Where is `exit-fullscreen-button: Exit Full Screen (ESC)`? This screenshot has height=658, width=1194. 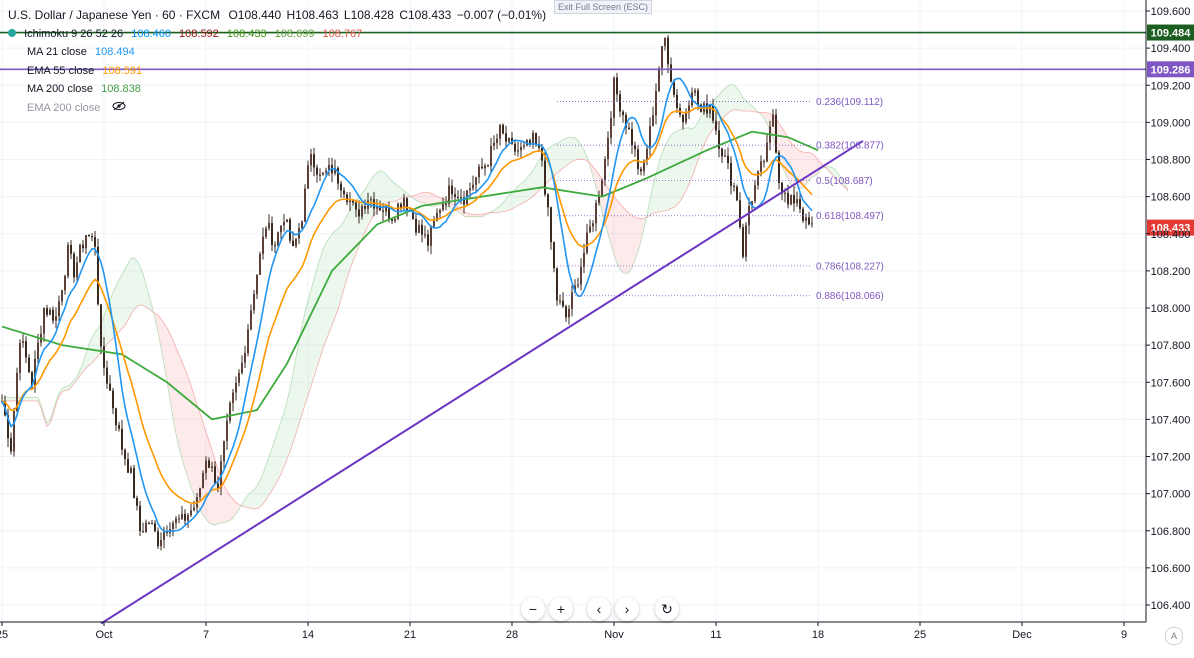 exit-fullscreen-button: Exit Full Screen (ESC) is located at coordinates (603, 7).